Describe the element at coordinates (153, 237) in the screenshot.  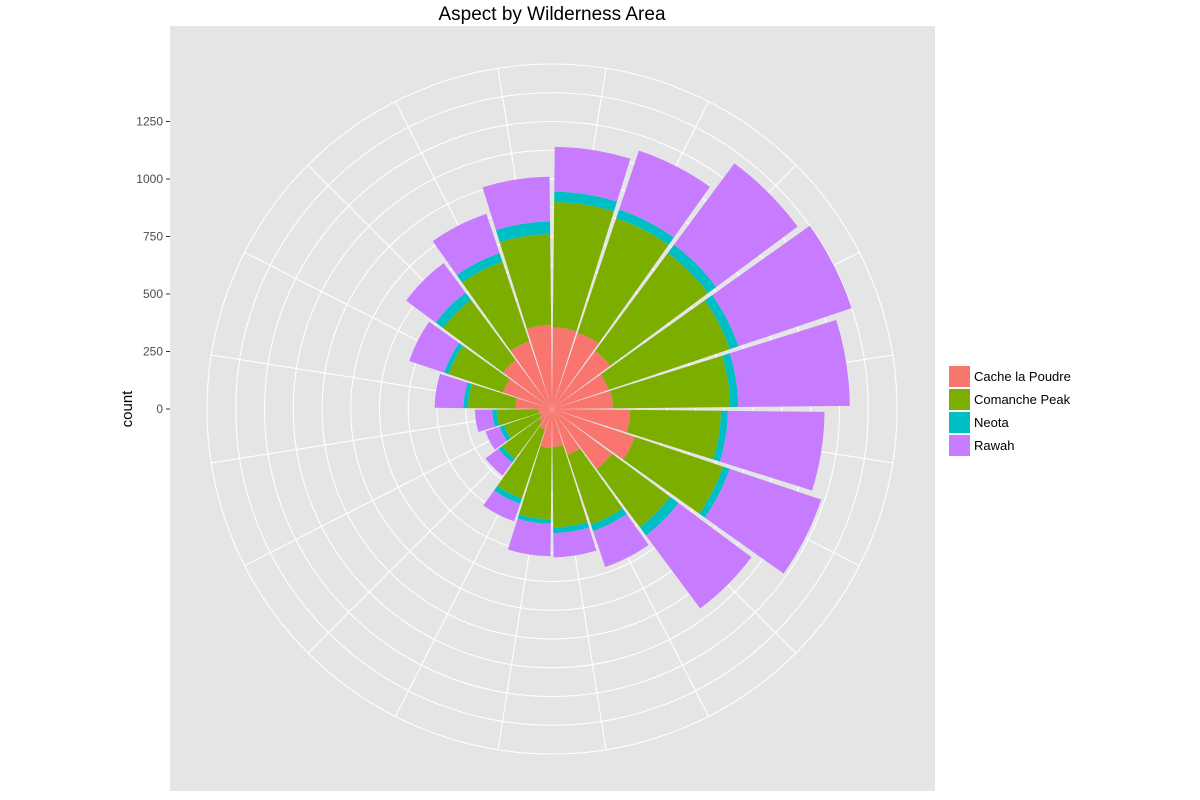
I see `y-tick-label: 750` at that location.